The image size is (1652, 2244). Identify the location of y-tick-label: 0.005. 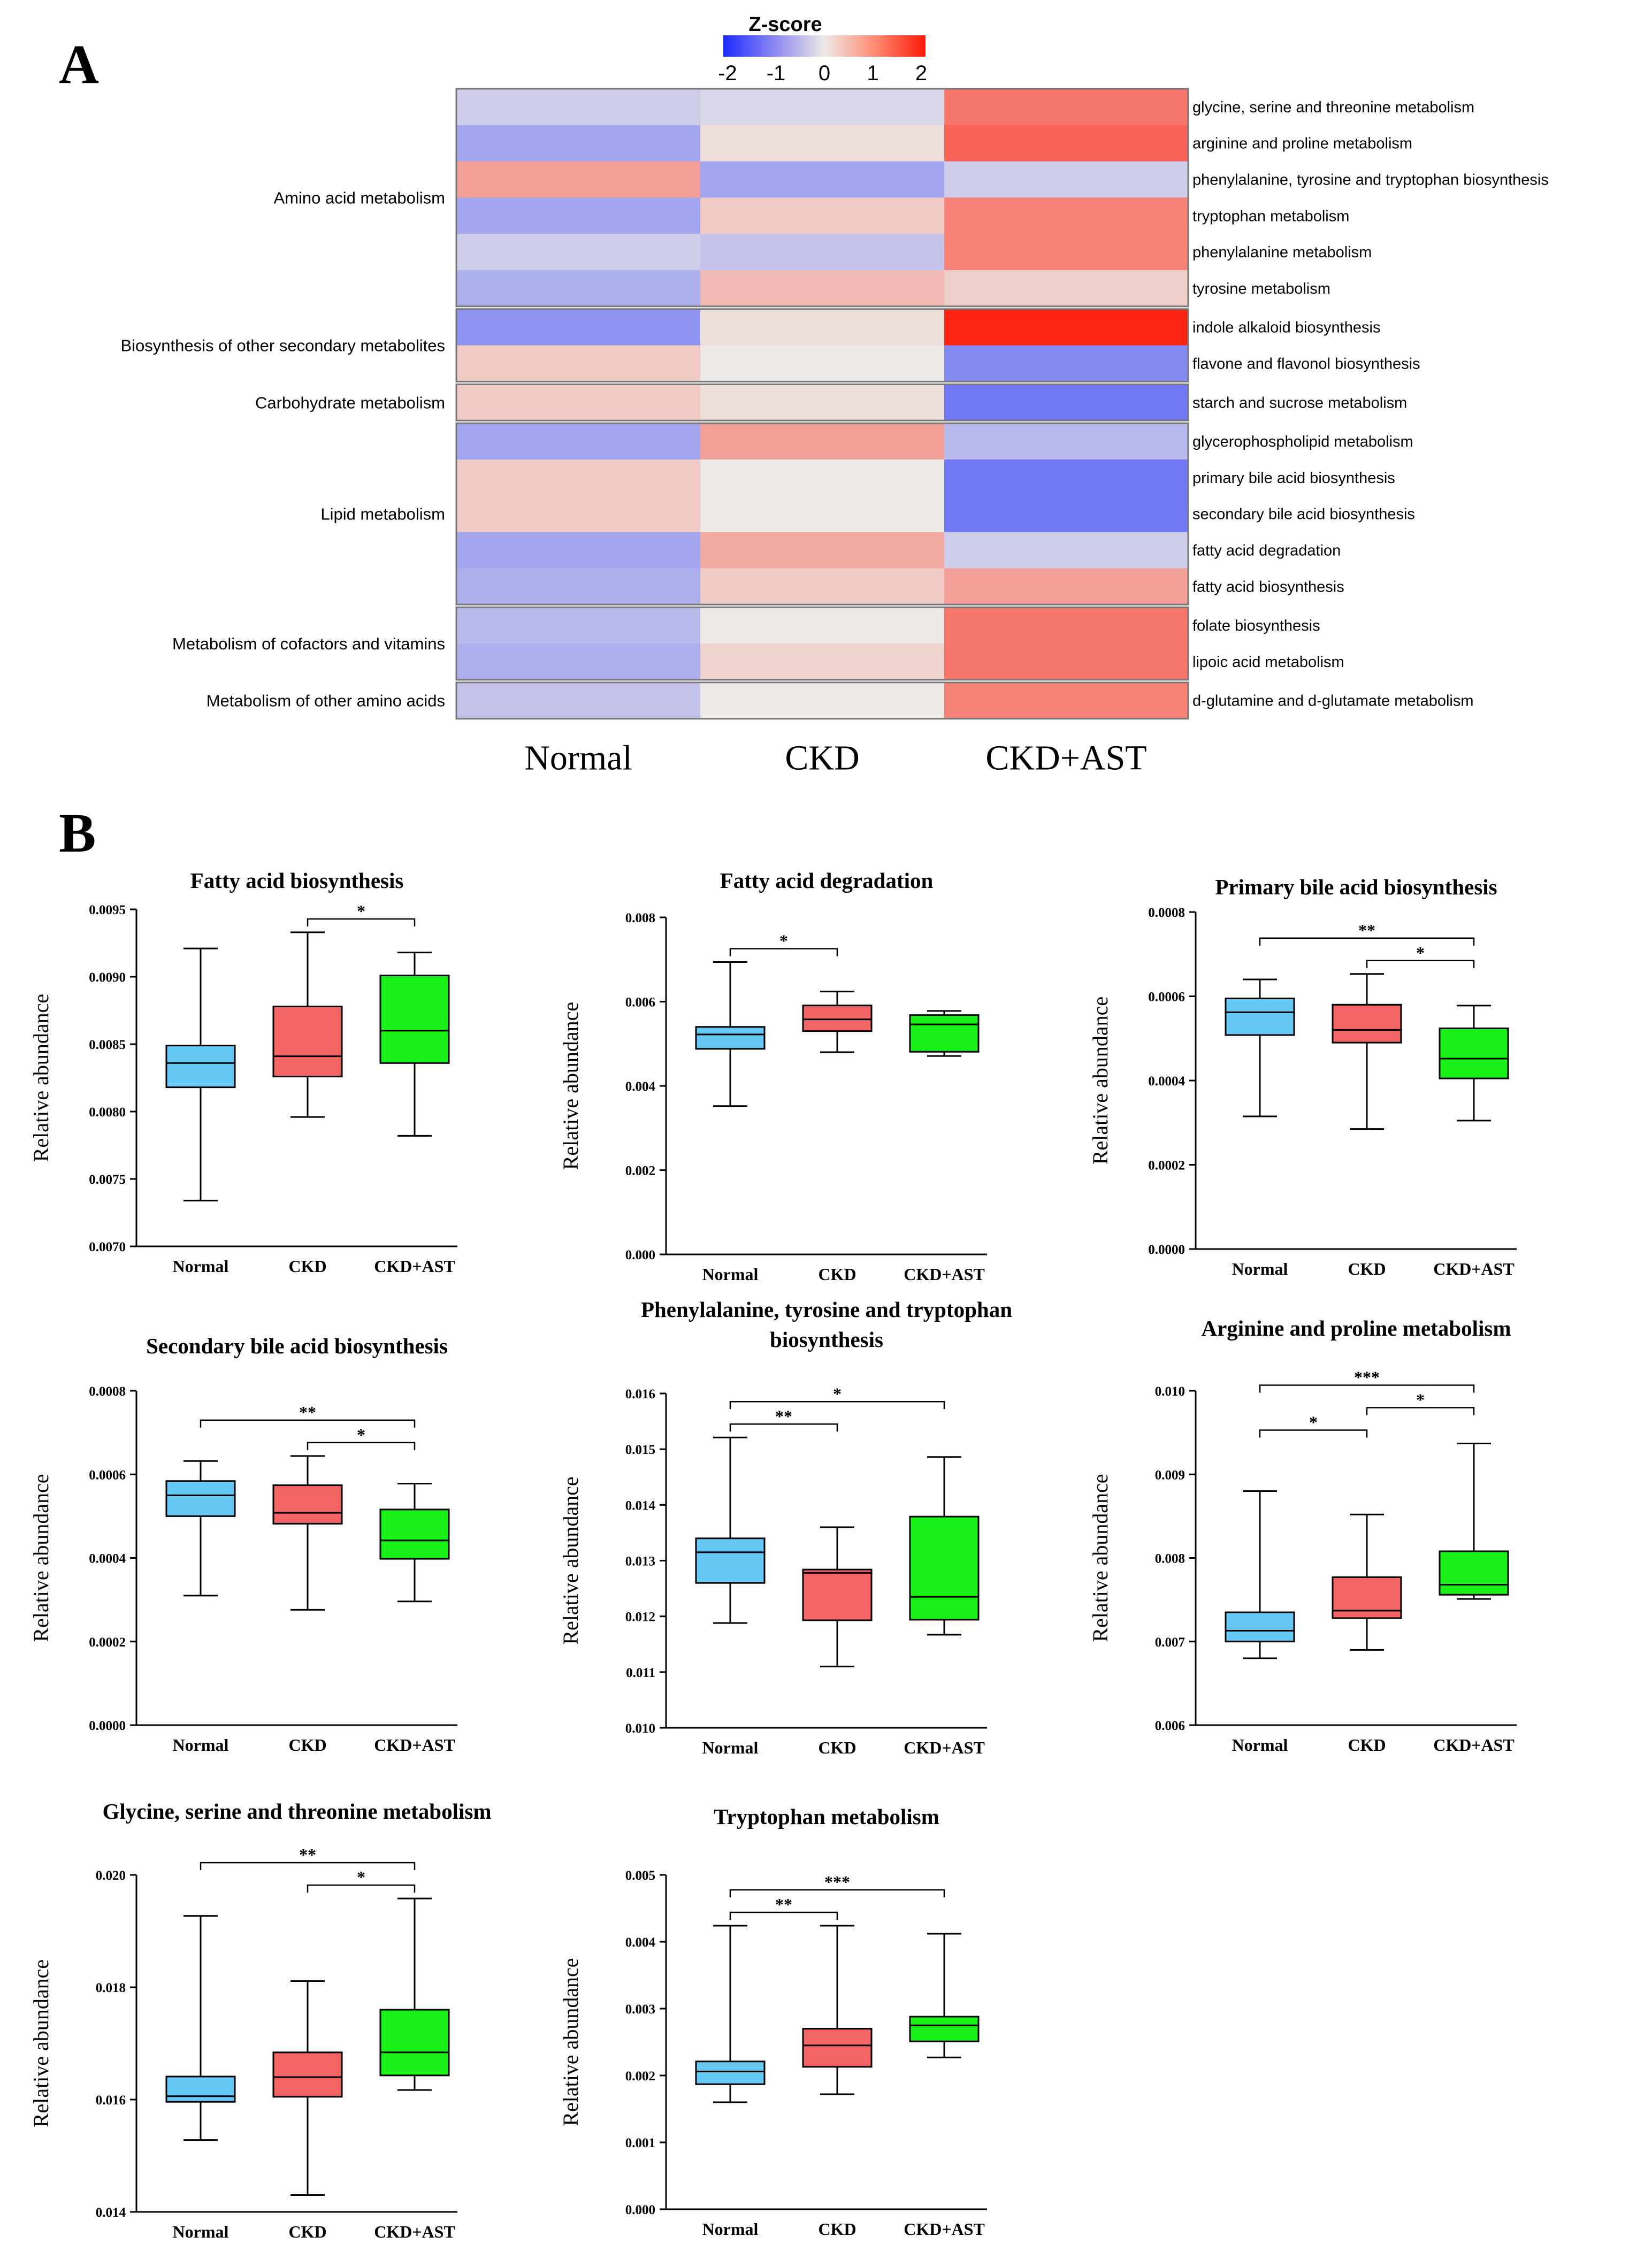
(640, 1875).